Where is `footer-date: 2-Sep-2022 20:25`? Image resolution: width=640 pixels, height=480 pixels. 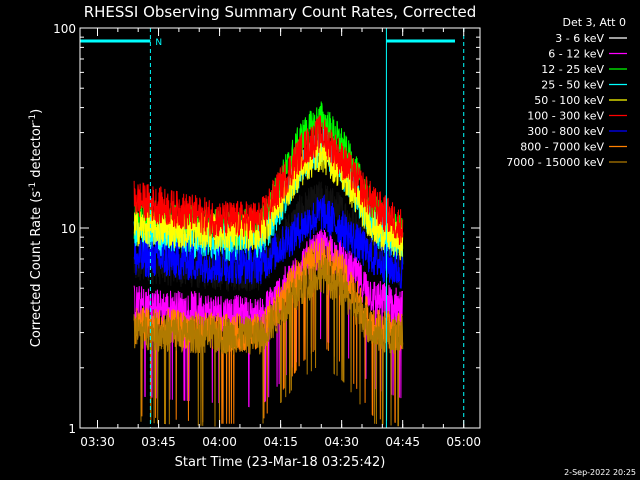 footer-date: 2-Sep-2022 20:25 is located at coordinates (600, 472).